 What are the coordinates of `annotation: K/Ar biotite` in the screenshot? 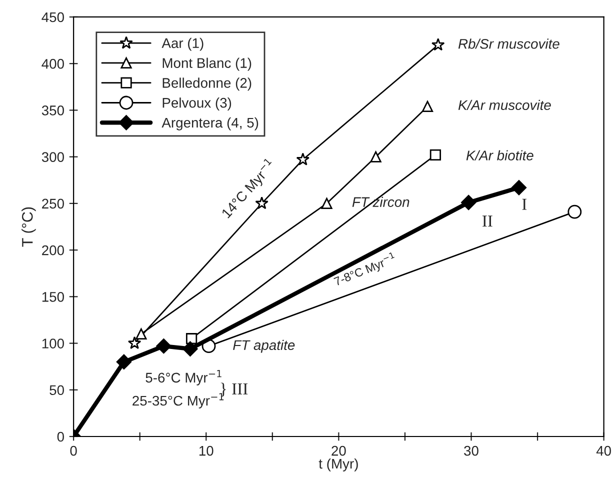 It's located at (500, 155).